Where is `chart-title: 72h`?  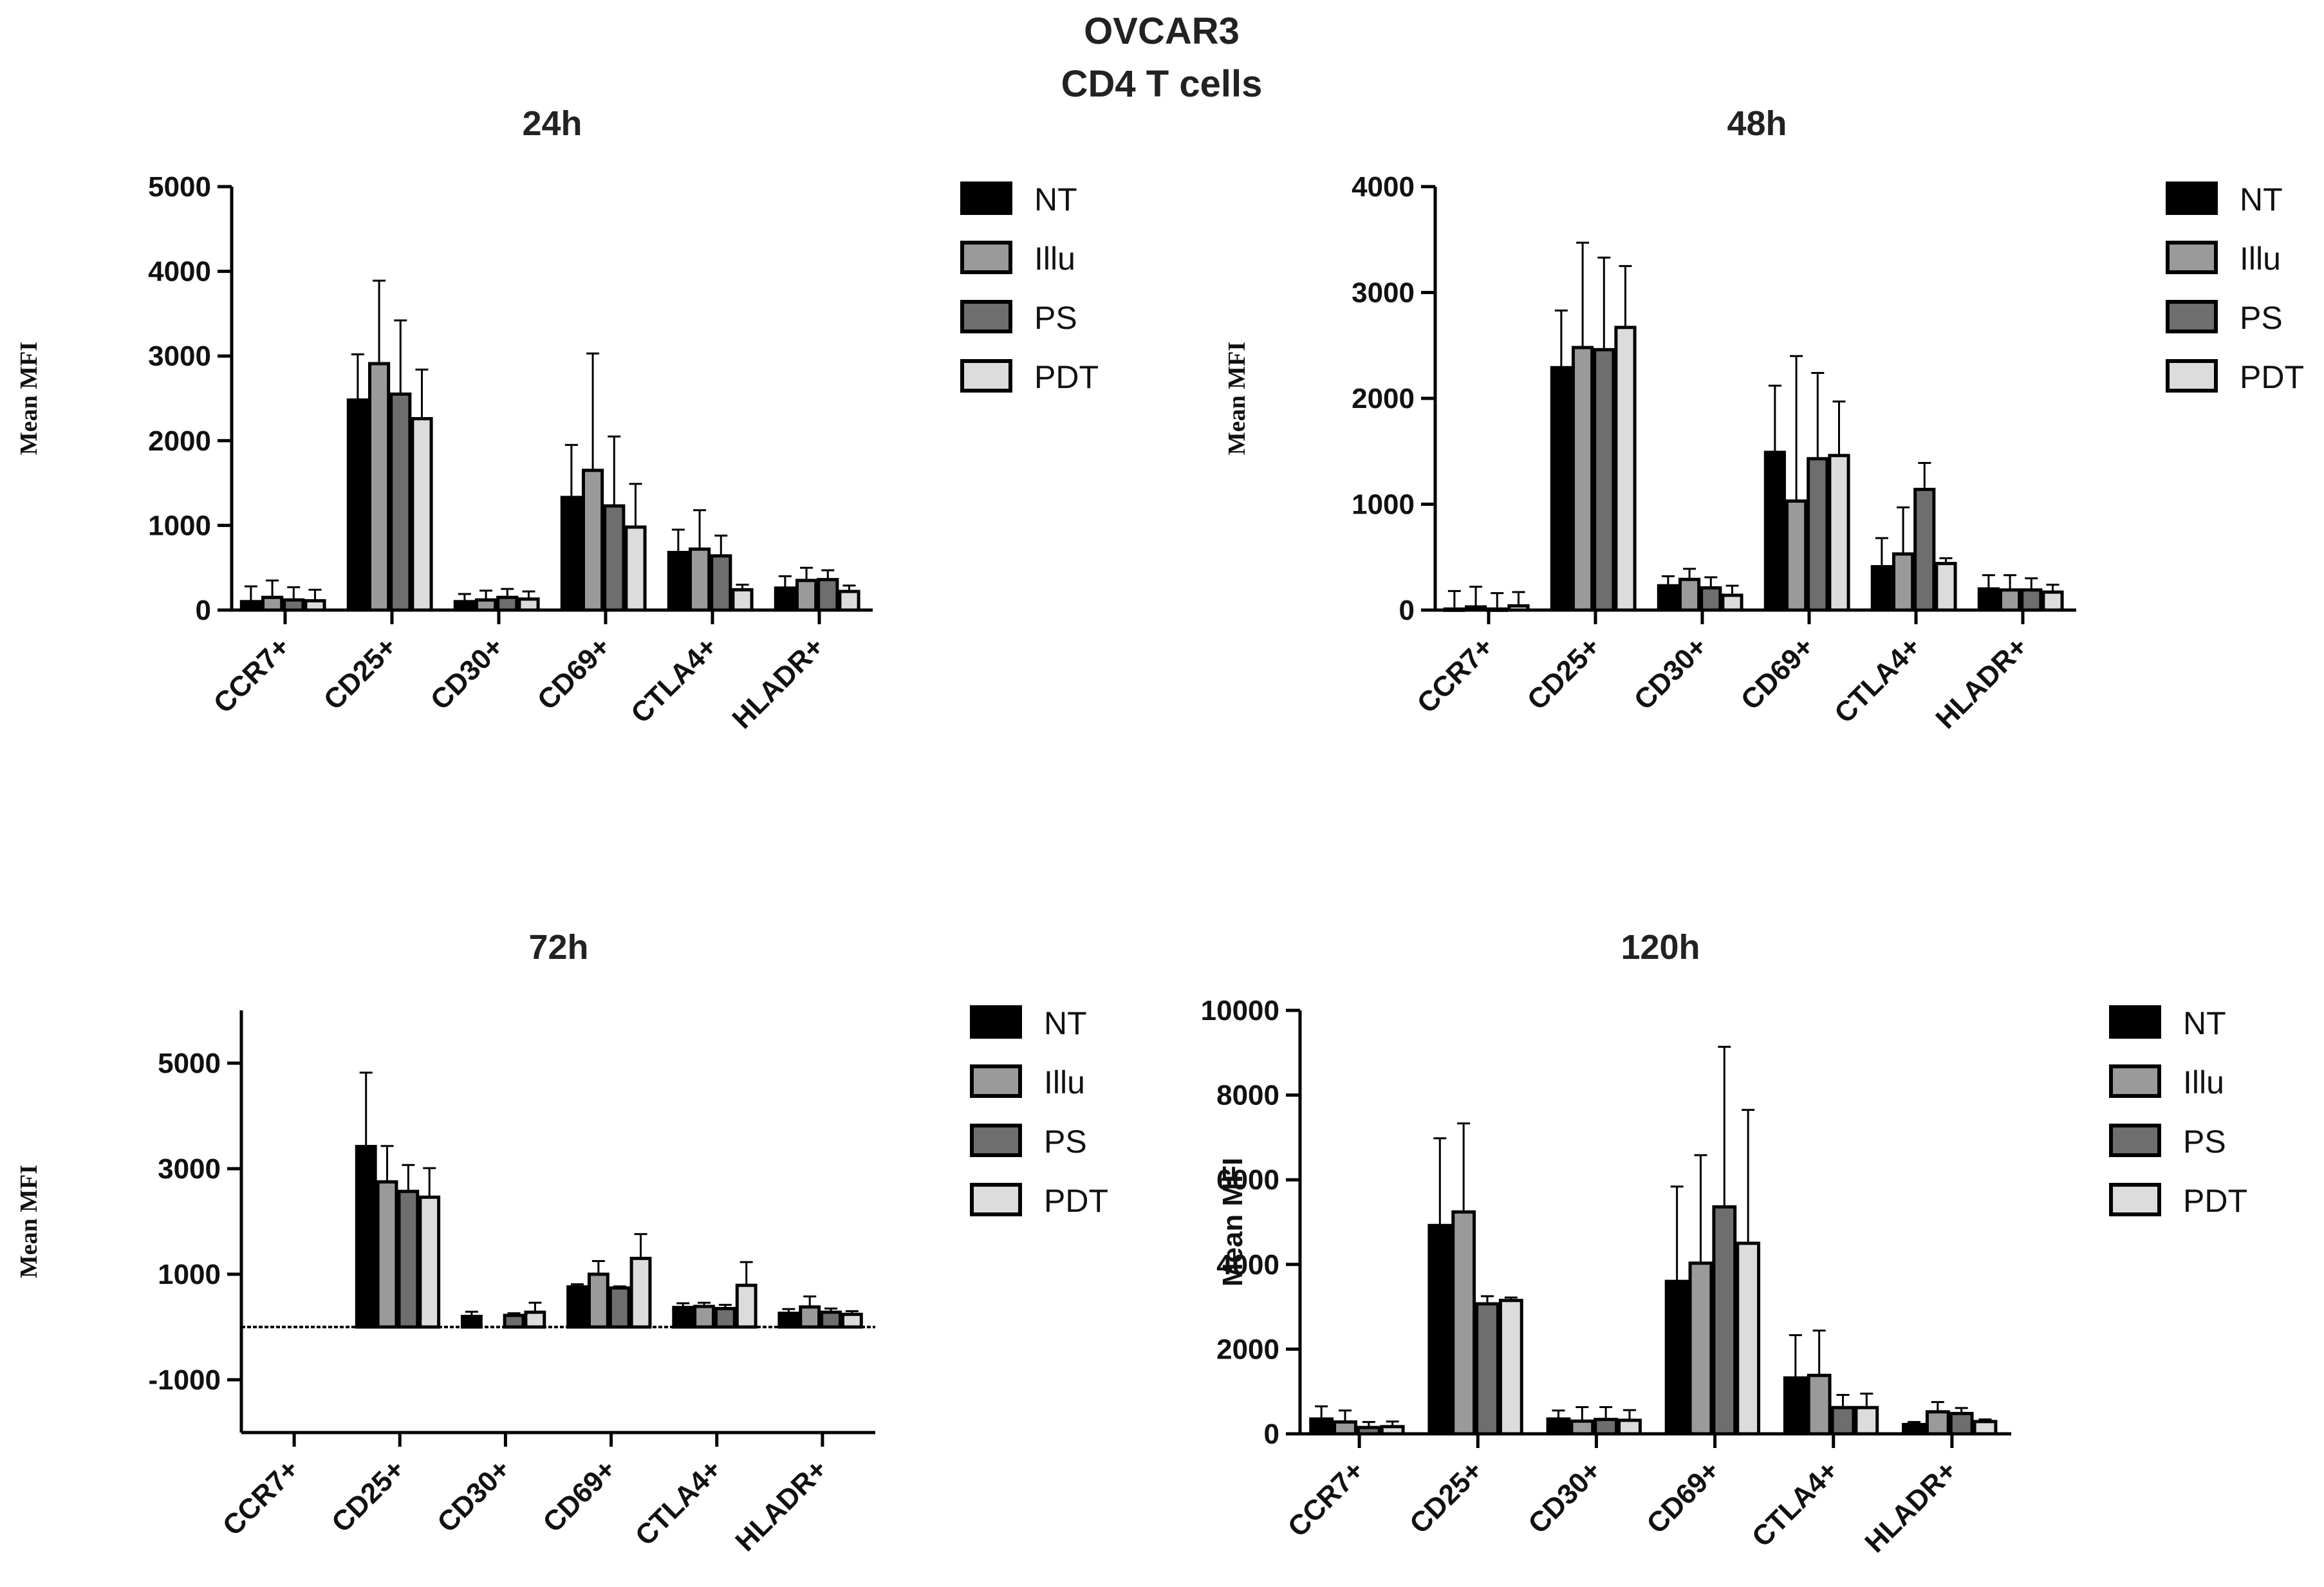
chart-title: 72h is located at coordinates (558, 947).